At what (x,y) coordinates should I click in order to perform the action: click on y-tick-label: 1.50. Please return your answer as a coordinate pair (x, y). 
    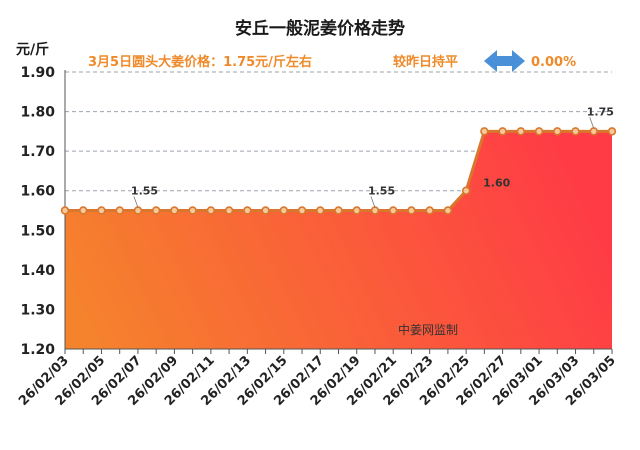
    Looking at the image, I should click on (37, 231).